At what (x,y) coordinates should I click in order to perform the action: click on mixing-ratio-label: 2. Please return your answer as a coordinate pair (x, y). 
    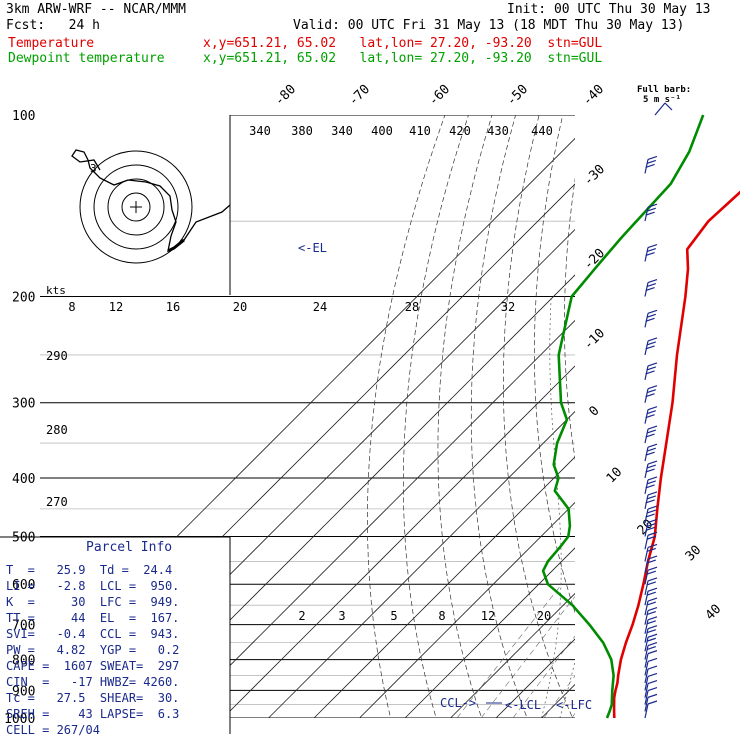
    Looking at the image, I should click on (301, 616).